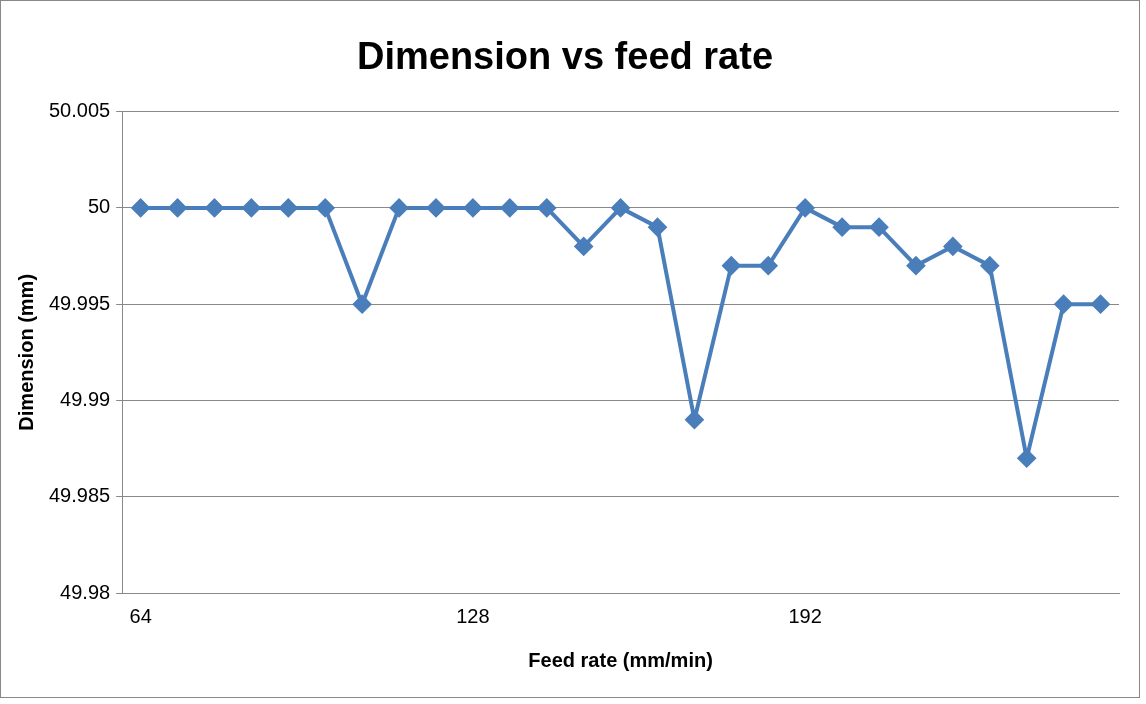 The height and width of the screenshot is (704, 1146). I want to click on x-tick-label: 64, so click(140, 615).